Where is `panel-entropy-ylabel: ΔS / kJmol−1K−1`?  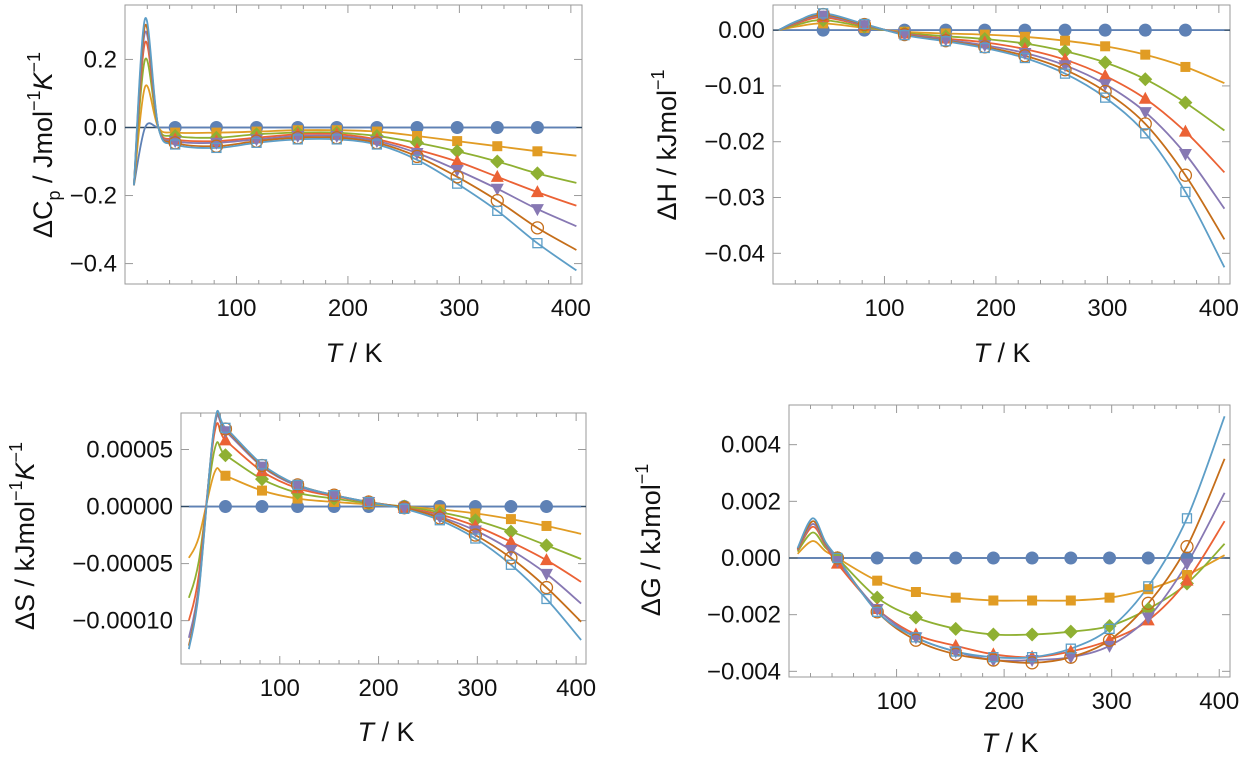 panel-entropy-ylabel: ΔS / kJmol−1K−1 is located at coordinates (23, 536).